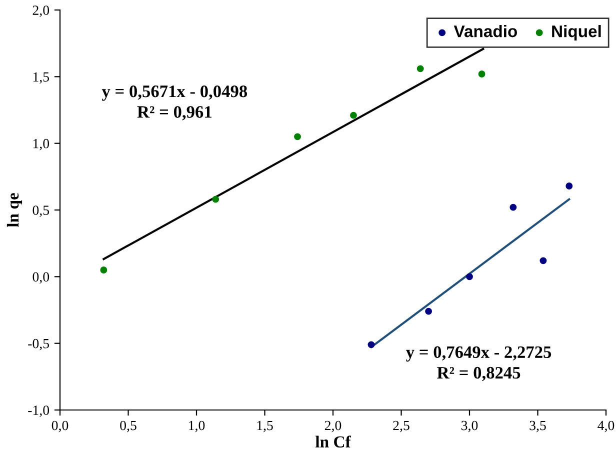 This screenshot has height=464, width=616. Describe the element at coordinates (469, 426) in the screenshot. I see `x-tick-label: 3,0` at that location.